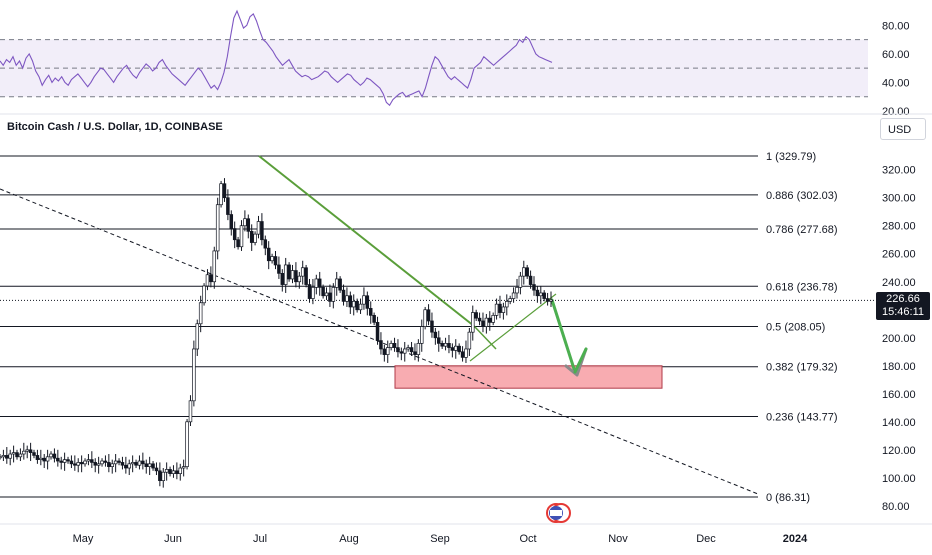 This screenshot has height=555, width=932. I want to click on price-tick-label: 240.00, so click(899, 283).